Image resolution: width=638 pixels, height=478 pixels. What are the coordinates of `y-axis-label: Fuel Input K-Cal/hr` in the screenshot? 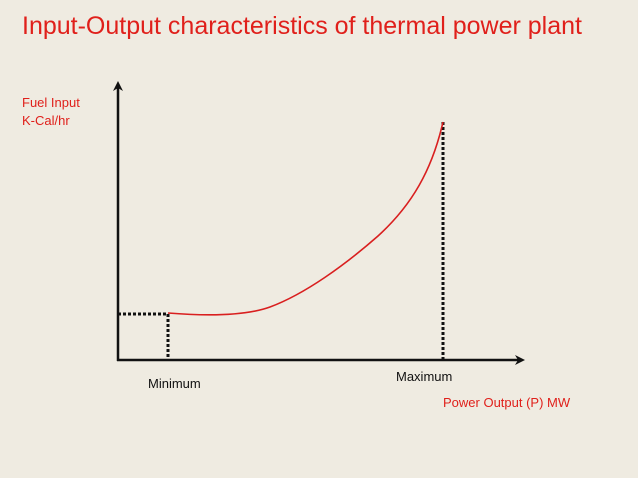 It's located at (51, 112).